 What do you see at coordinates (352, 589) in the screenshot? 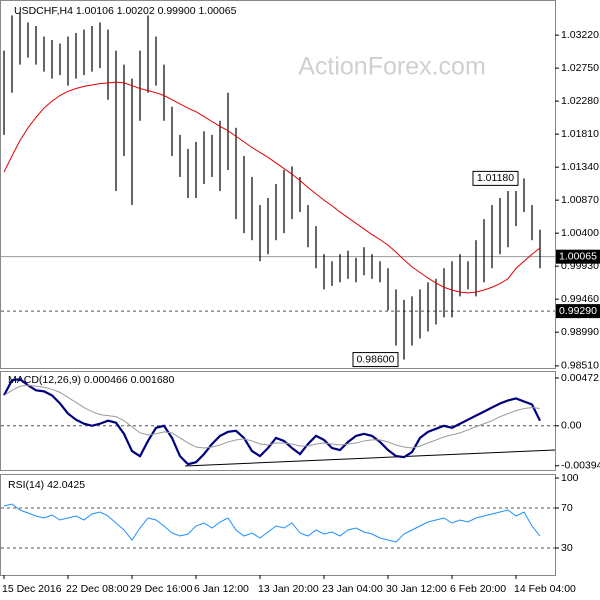
I see `x-tick-label: 23 Jan 04:00` at bounding box center [352, 589].